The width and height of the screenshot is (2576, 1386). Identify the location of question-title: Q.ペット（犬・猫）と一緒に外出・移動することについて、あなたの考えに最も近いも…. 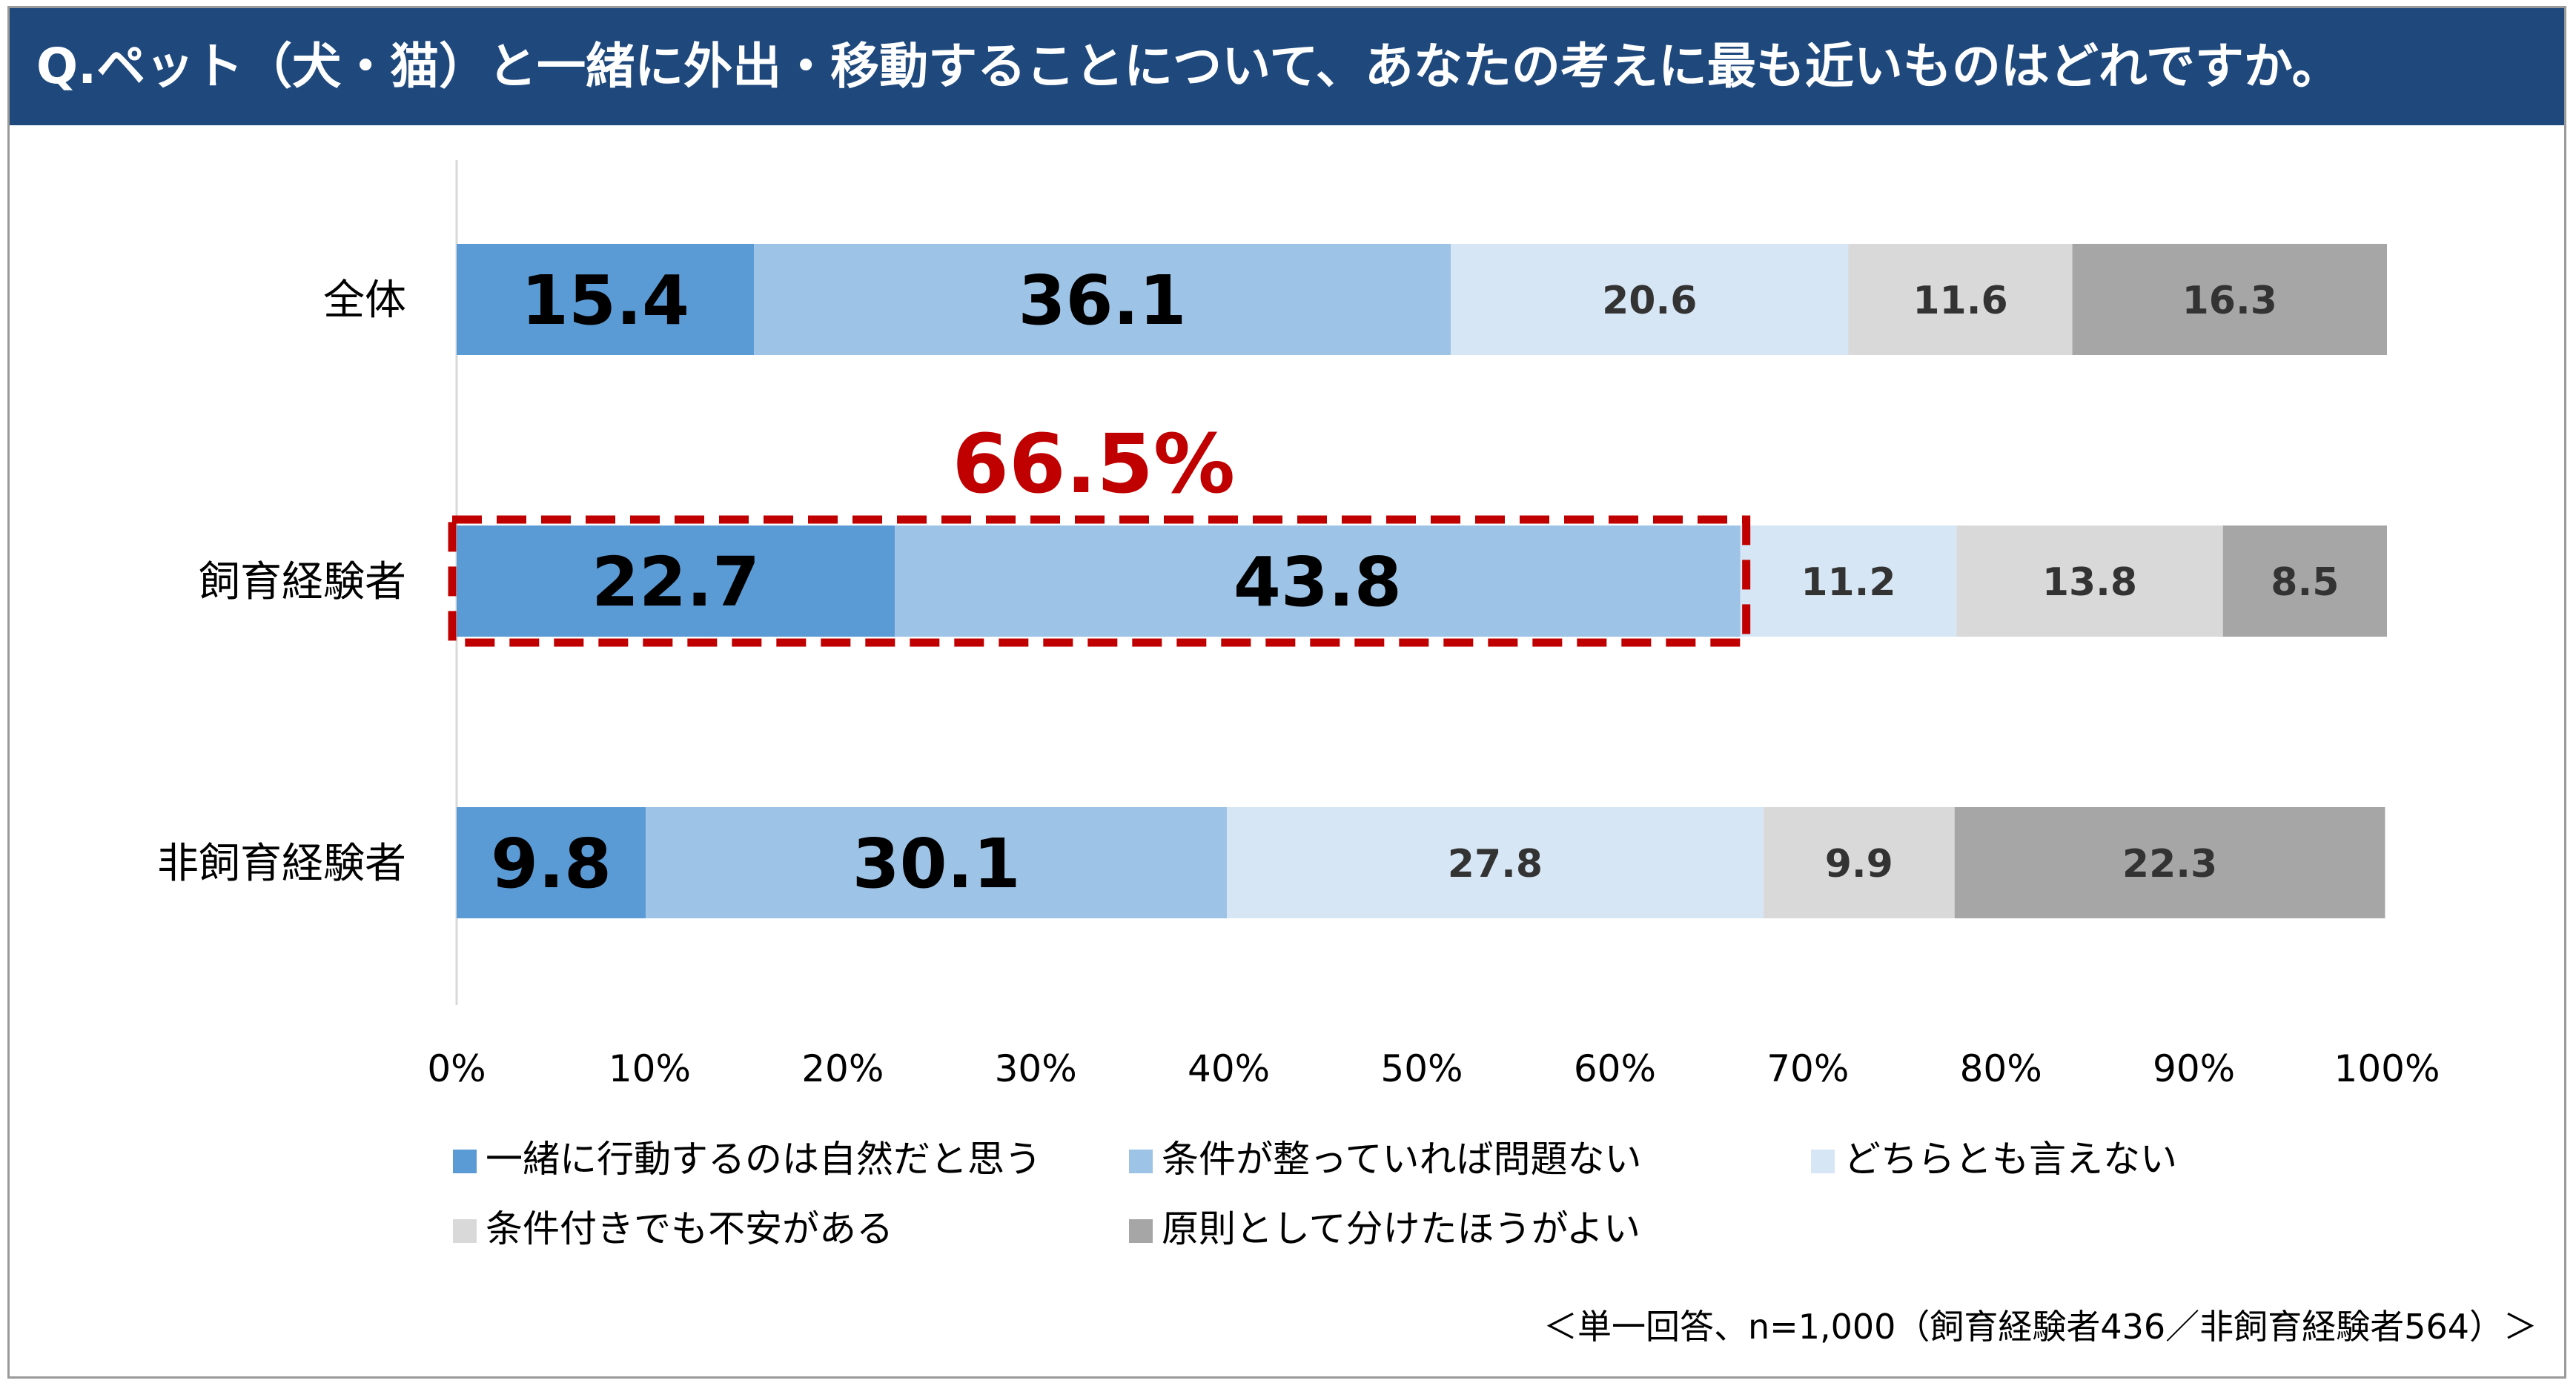
(1287, 67).